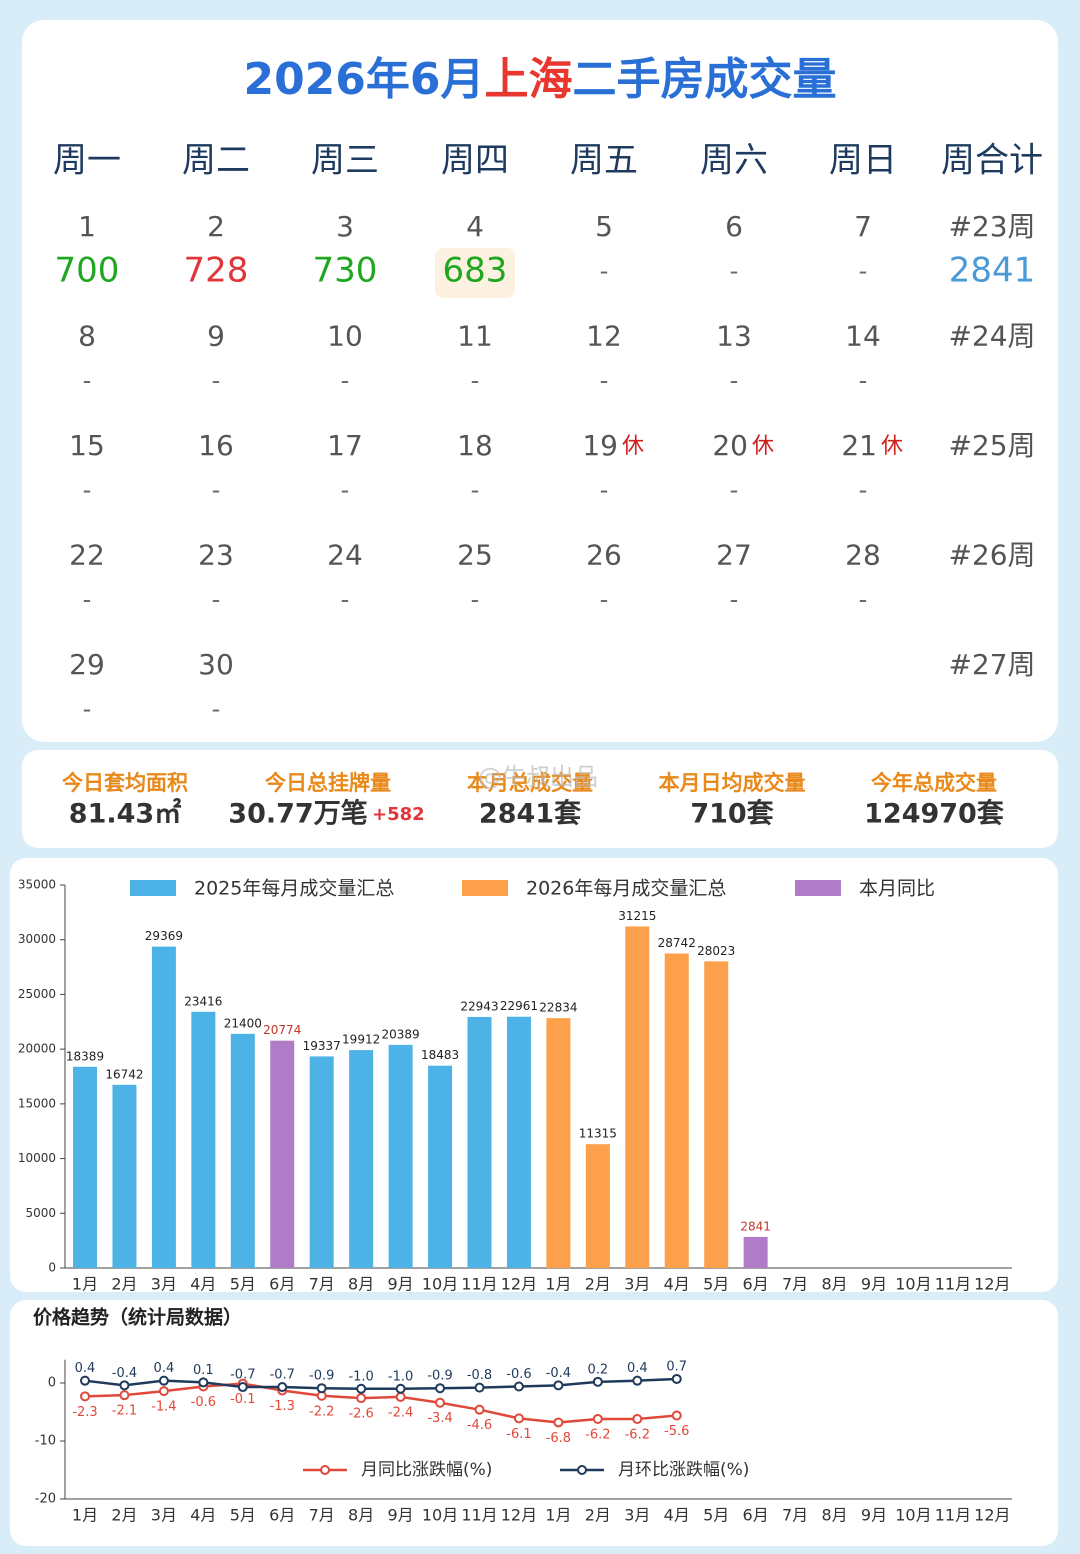  What do you see at coordinates (558, 1008) in the screenshot?
I see `bar-label: 22834` at bounding box center [558, 1008].